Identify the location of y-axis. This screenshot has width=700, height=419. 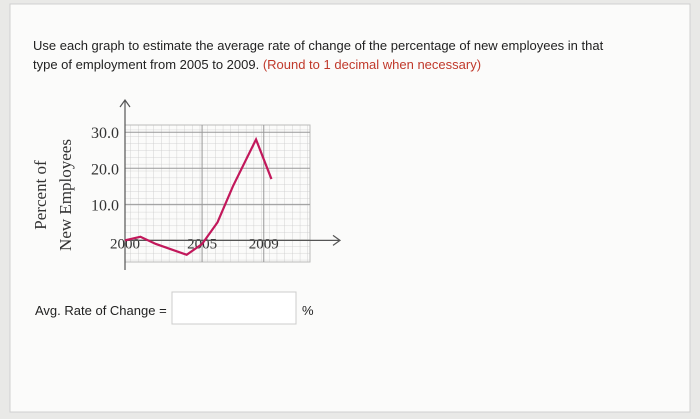
(125, 184).